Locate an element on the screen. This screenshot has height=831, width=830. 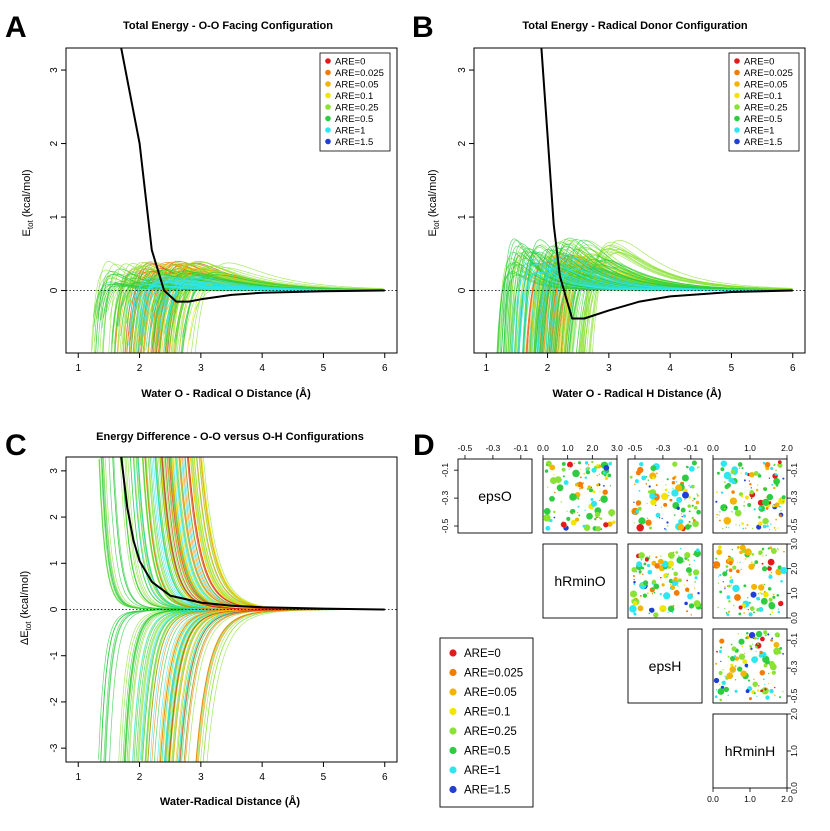
legend-box is located at coordinates (355, 102).